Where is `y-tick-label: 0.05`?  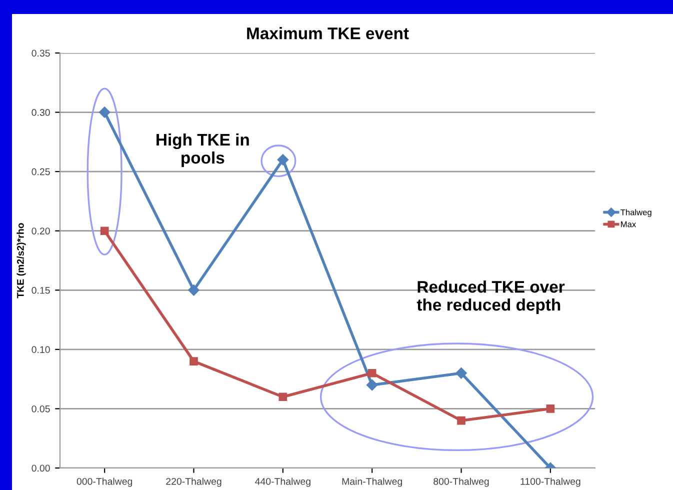 y-tick-label: 0.05 is located at coordinates (41, 408).